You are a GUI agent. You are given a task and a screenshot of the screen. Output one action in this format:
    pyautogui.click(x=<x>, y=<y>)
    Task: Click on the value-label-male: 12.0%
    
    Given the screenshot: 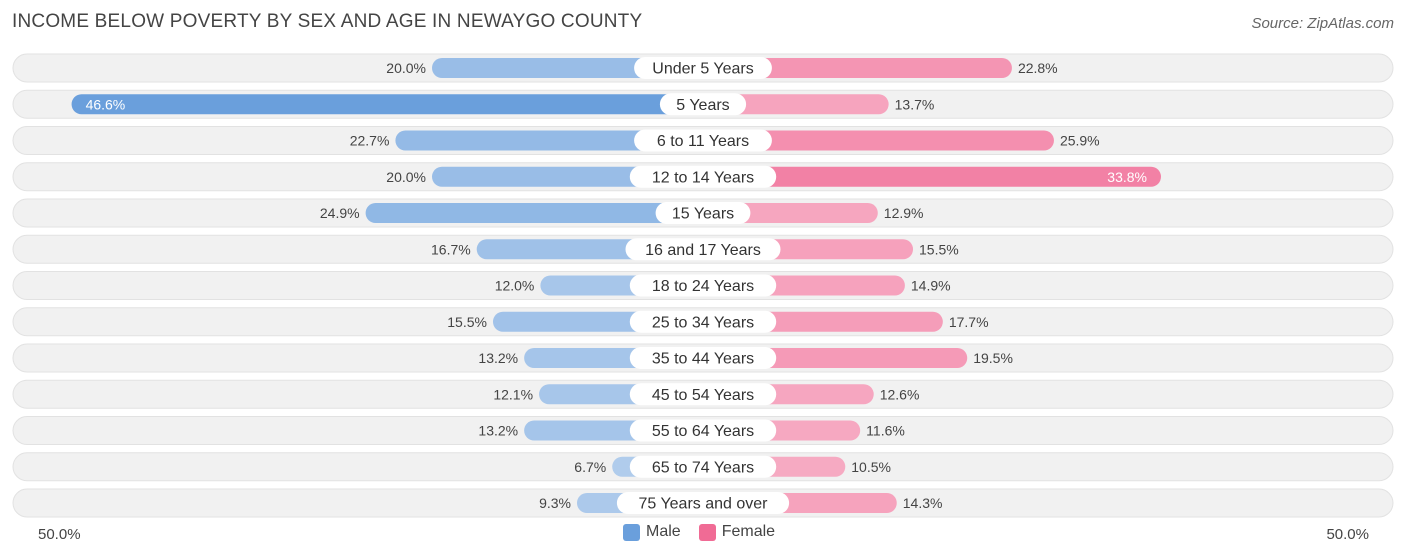 What is the action you would take?
    pyautogui.click(x=515, y=286)
    